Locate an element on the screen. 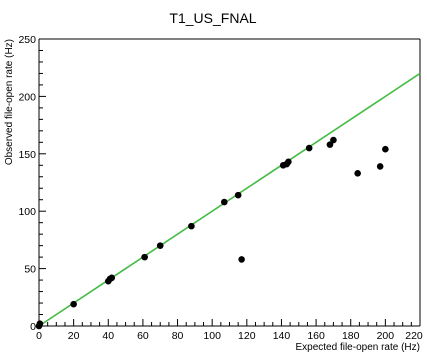 The height and width of the screenshot is (353, 427). y-axis-ticks: 0 50 100 150 200 250 is located at coordinates (32, 183).